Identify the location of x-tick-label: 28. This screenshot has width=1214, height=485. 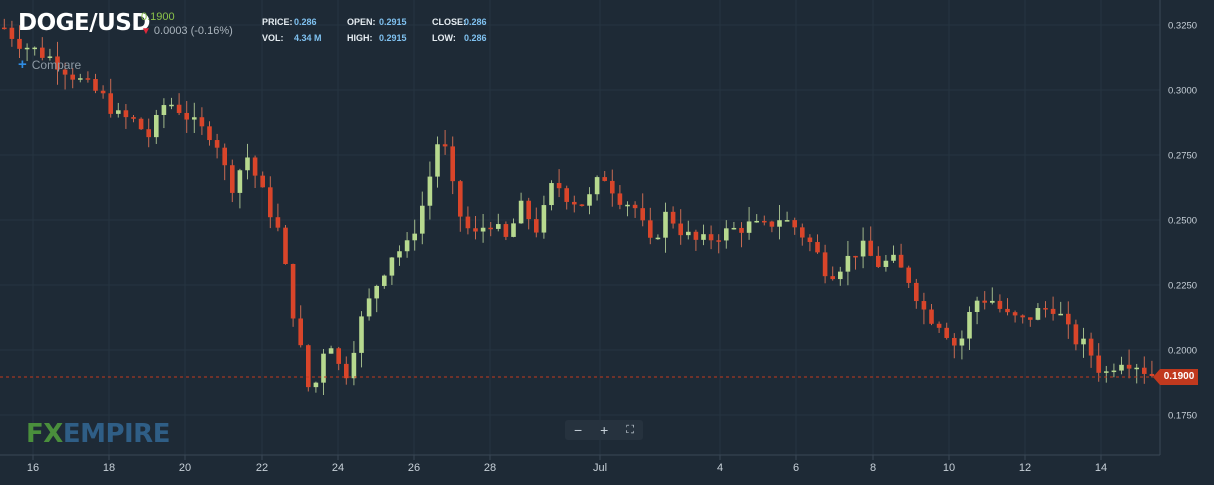
(490, 468).